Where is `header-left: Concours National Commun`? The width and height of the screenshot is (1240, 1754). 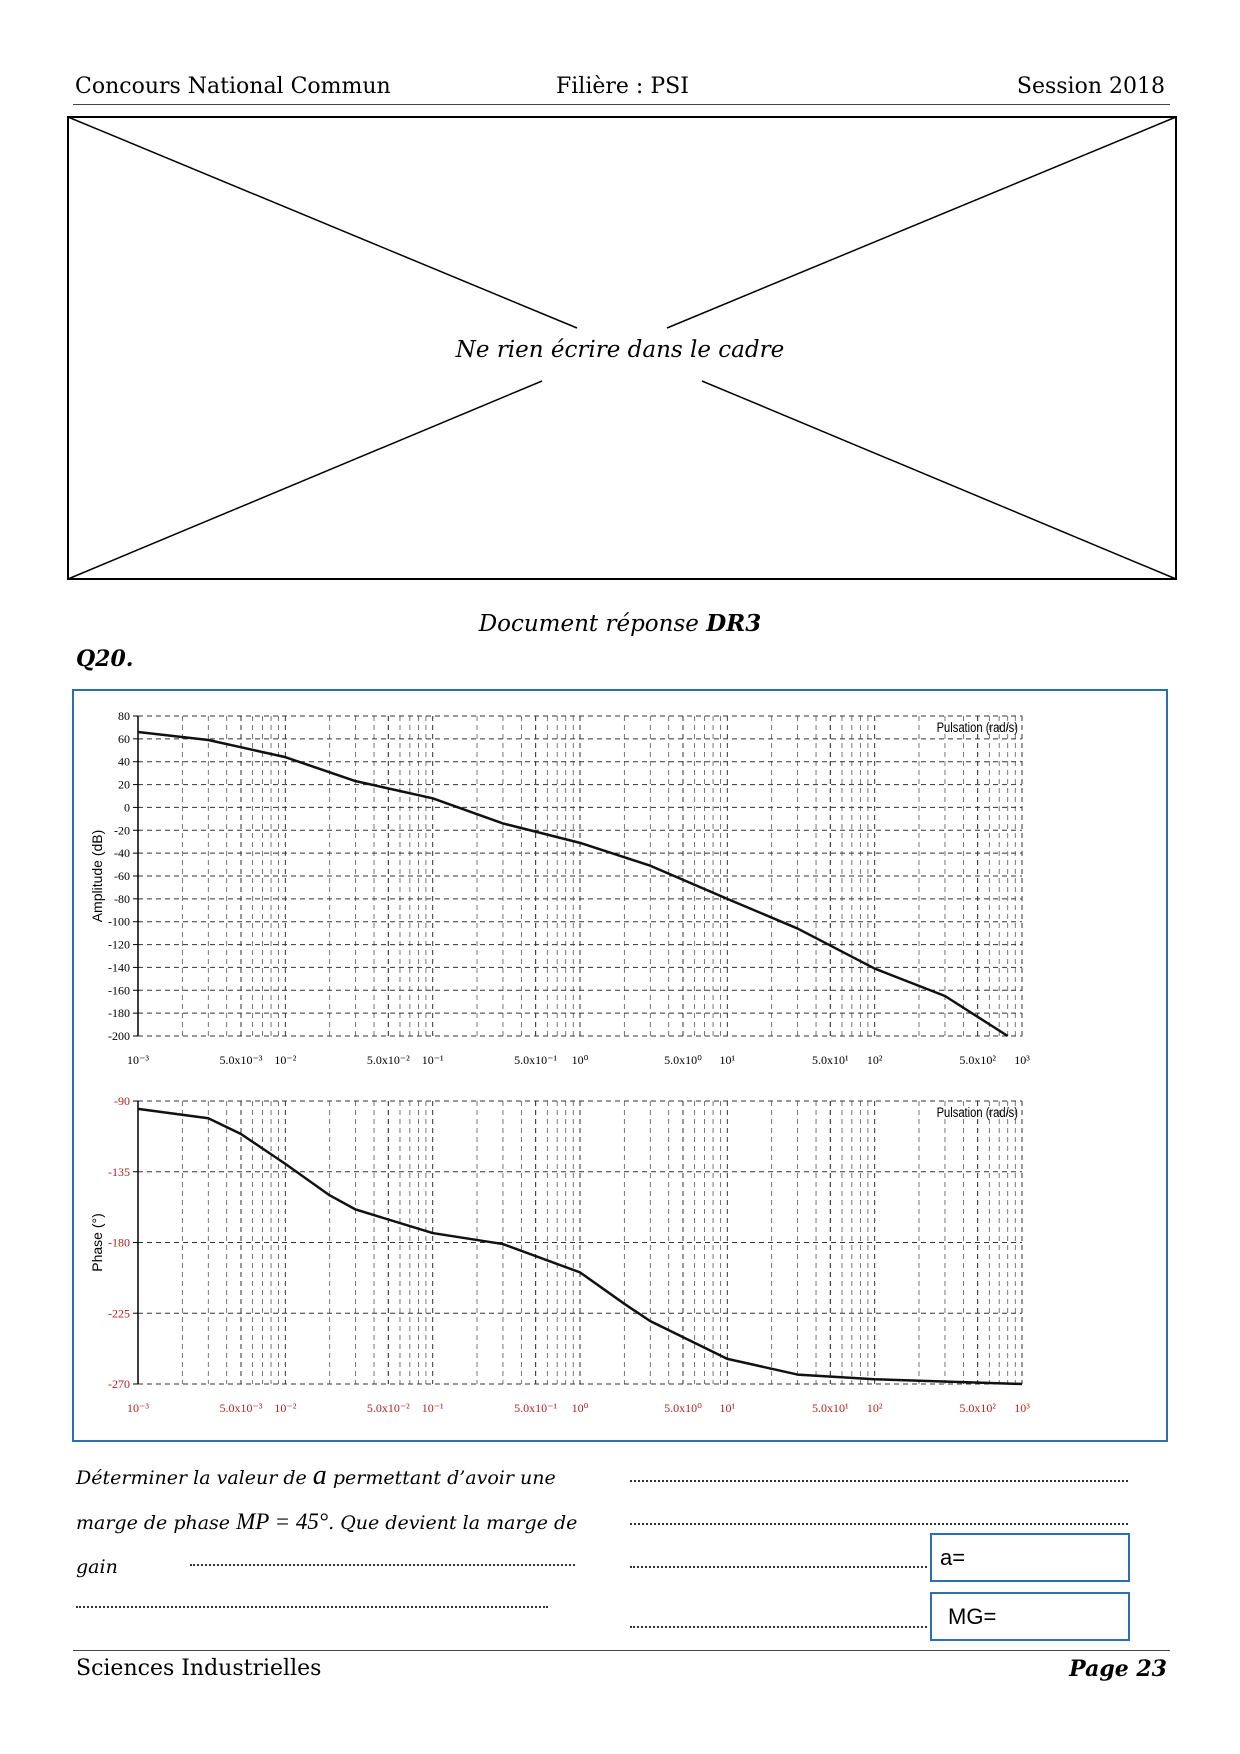 header-left: Concours National Commun is located at coordinates (233, 86).